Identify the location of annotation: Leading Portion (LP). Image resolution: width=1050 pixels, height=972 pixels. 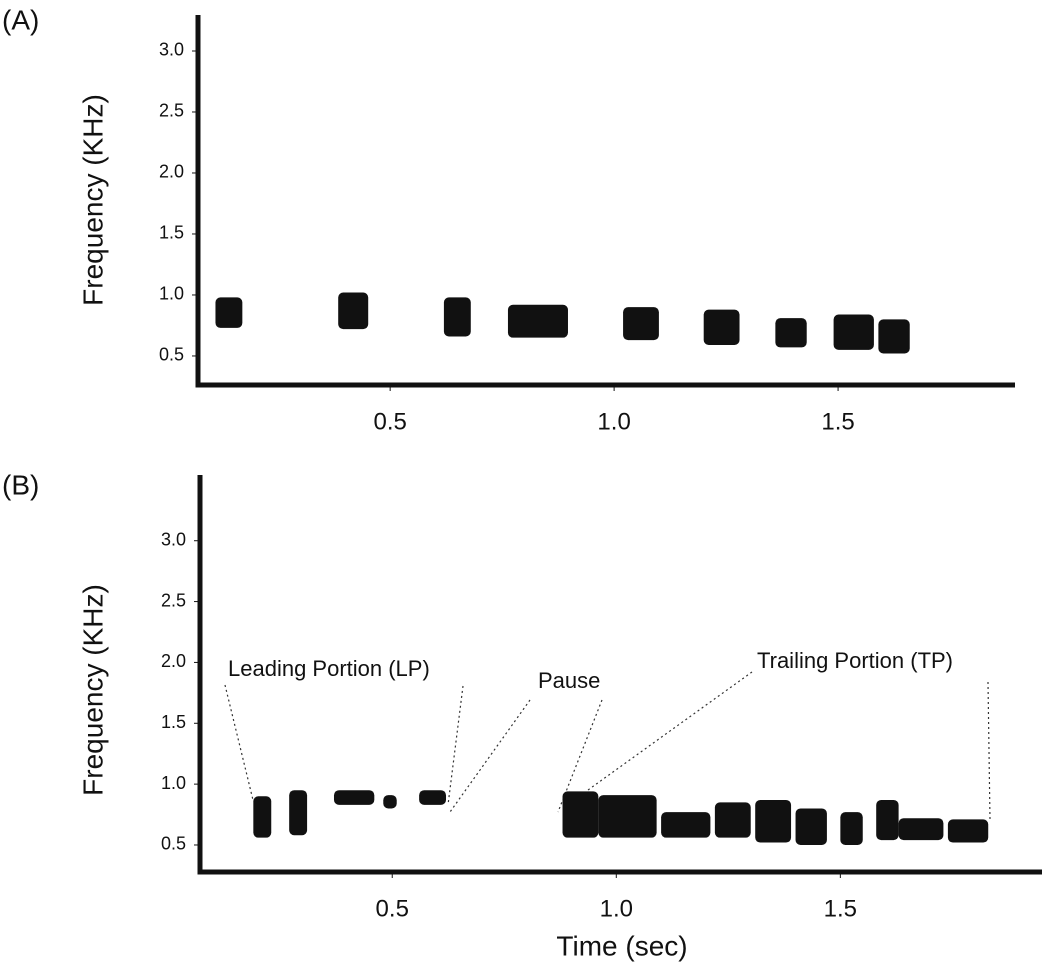
(329, 668).